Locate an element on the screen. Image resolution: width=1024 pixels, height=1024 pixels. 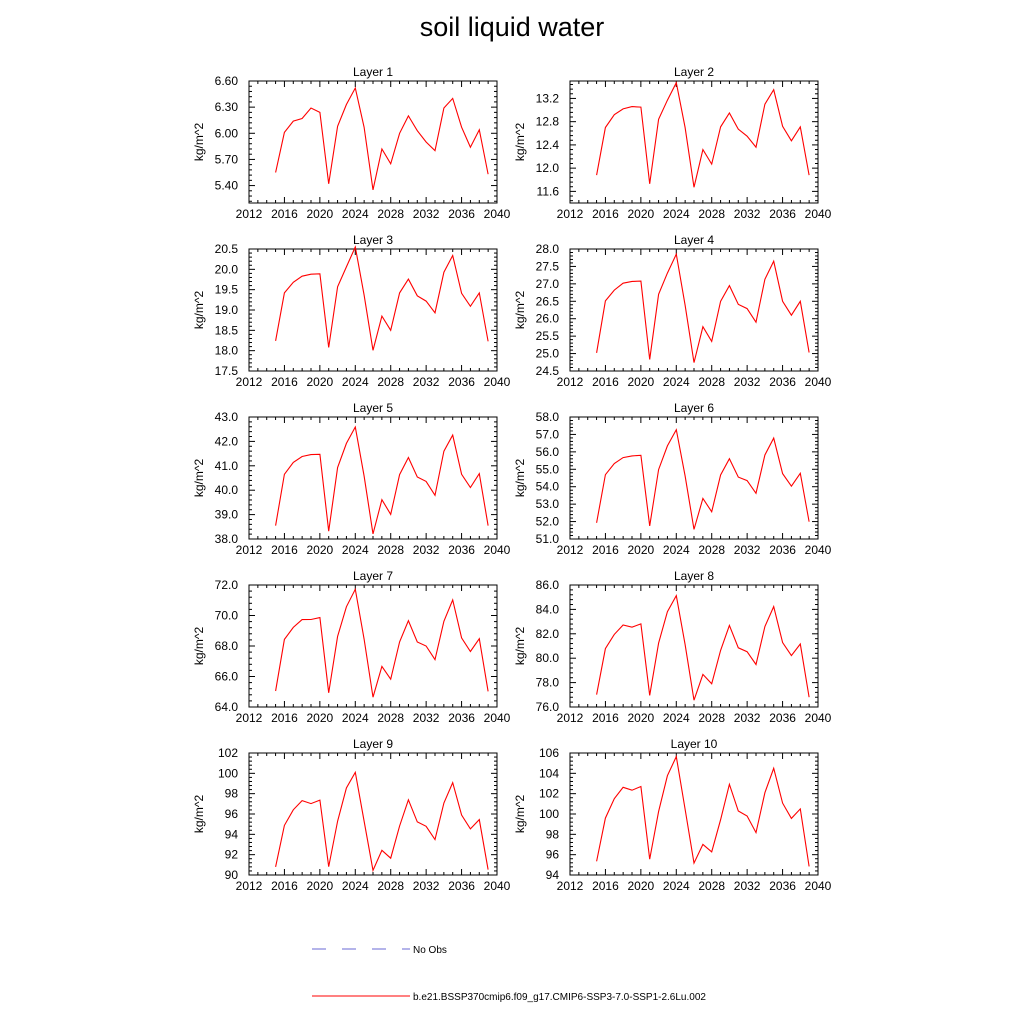
y-tick-label: 5.70 is located at coordinates (227, 159).